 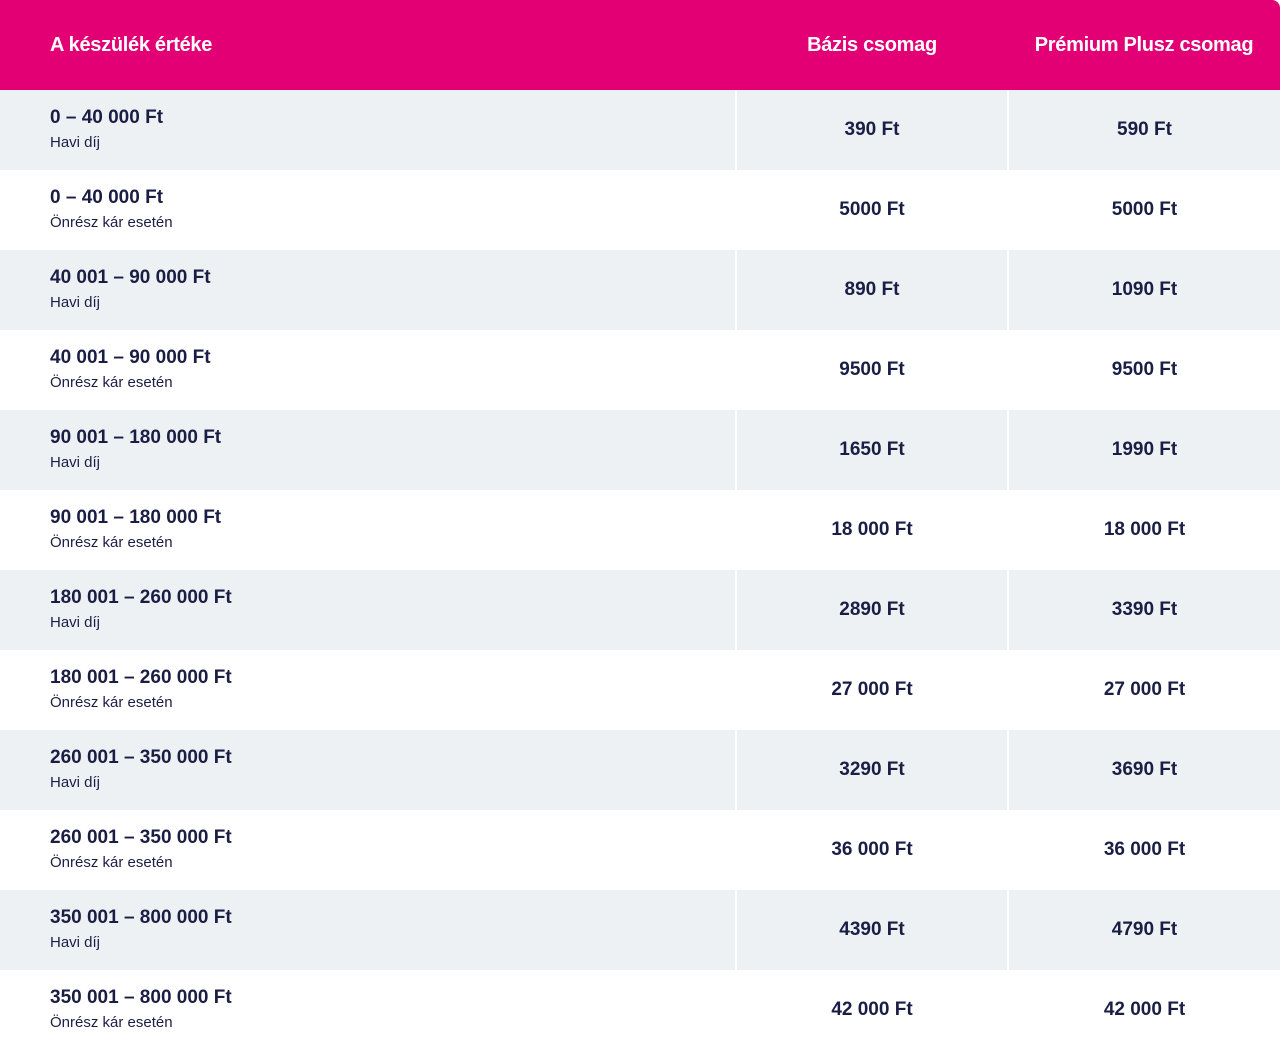 I want to click on header-device-value: A készülék értéke, so click(x=131, y=44).